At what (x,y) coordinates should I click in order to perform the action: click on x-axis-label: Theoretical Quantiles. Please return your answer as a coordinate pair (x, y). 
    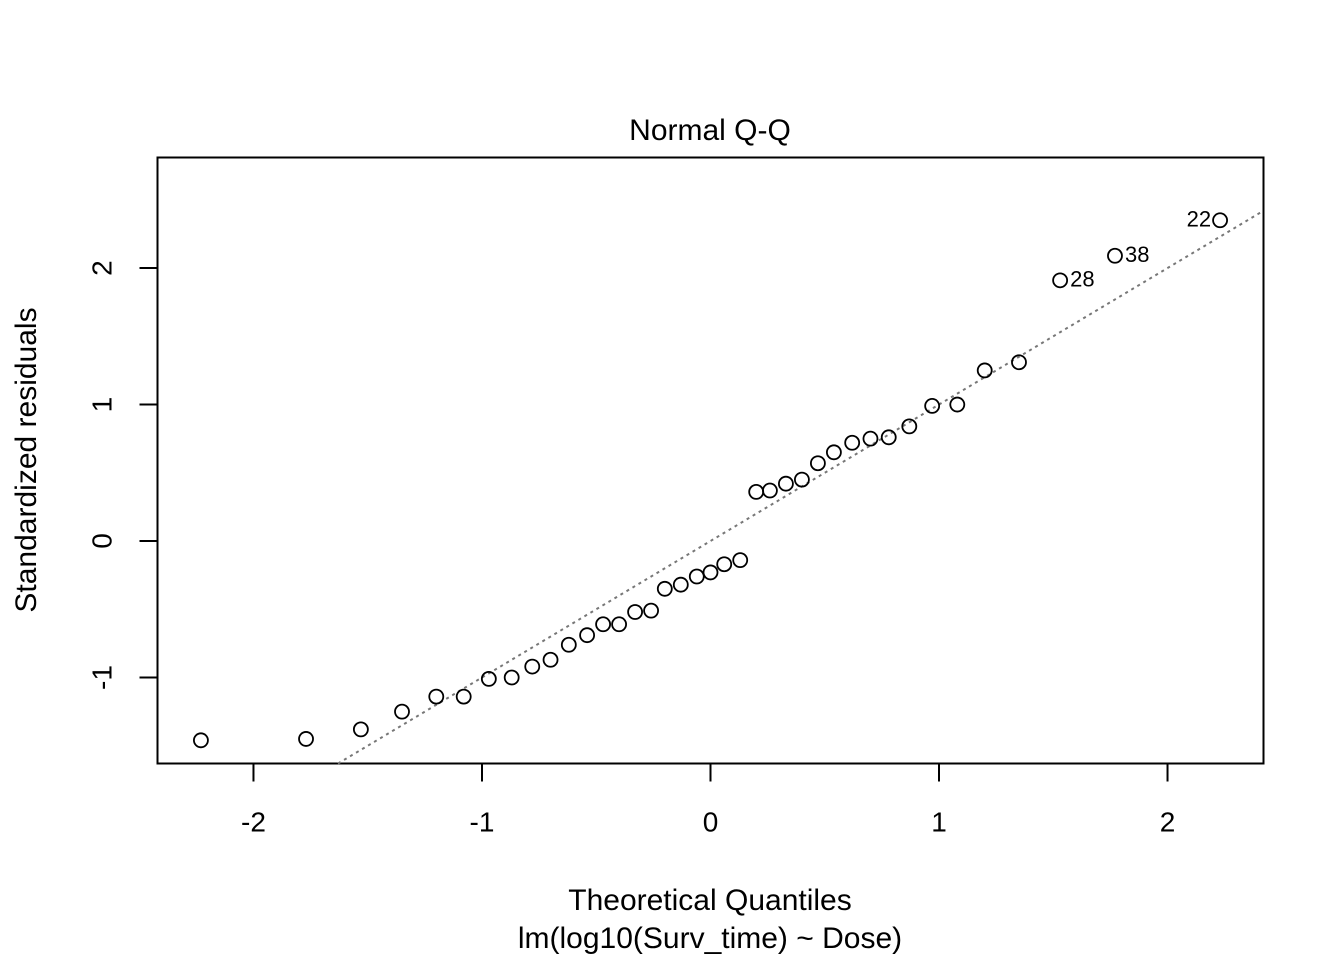
    Looking at the image, I should click on (709, 900).